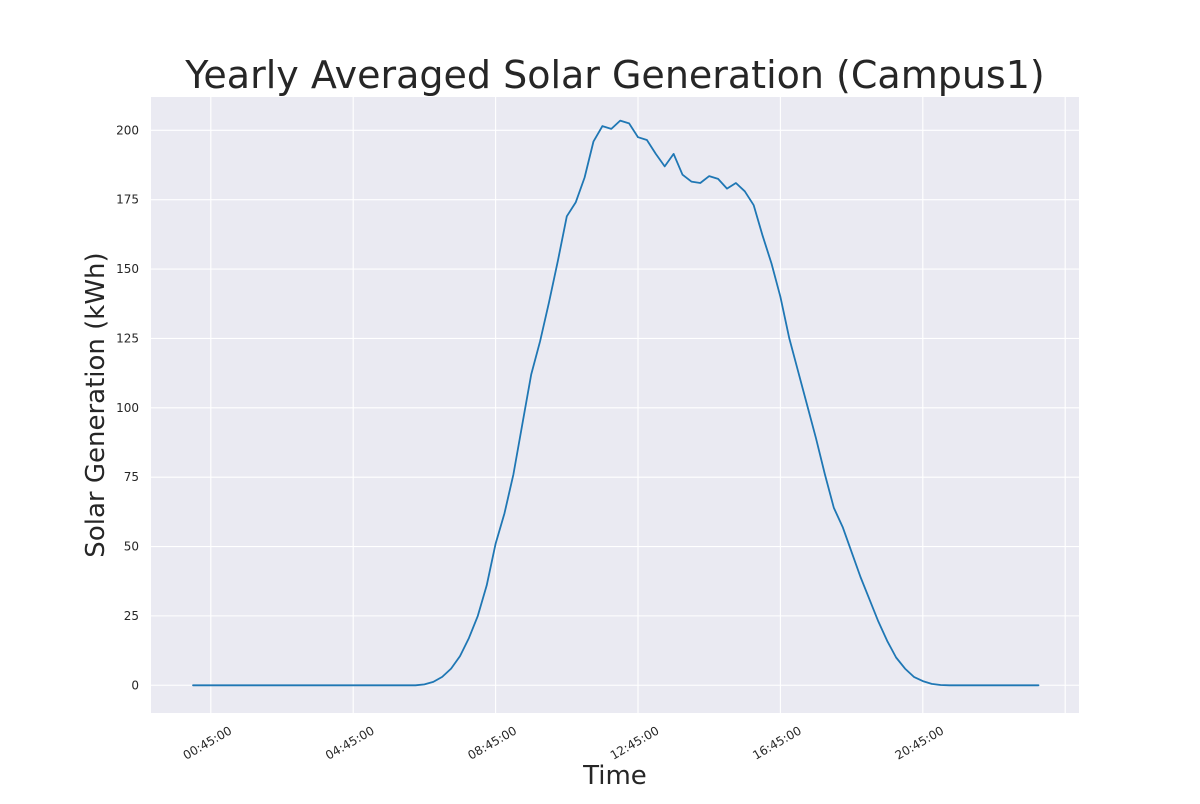 This screenshot has height=804, width=1200. I want to click on y-axis-ticks: 0 25 50 75 100 125 150 175 200, so click(127, 407).